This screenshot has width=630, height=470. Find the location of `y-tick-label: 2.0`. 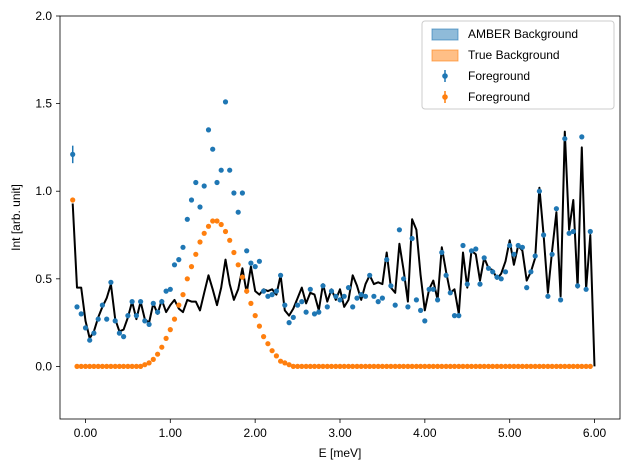

y-tick-label: 2.0 is located at coordinates (43, 16).